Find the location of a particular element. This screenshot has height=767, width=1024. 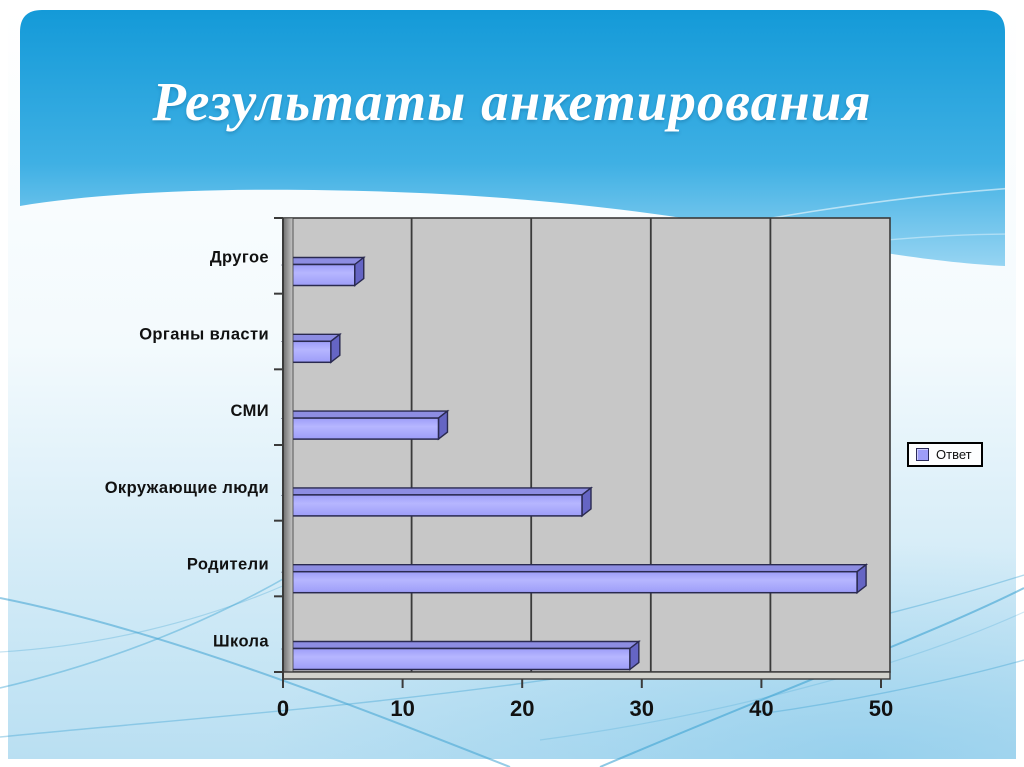

x-axis-label: 0 is located at coordinates (283, 708).